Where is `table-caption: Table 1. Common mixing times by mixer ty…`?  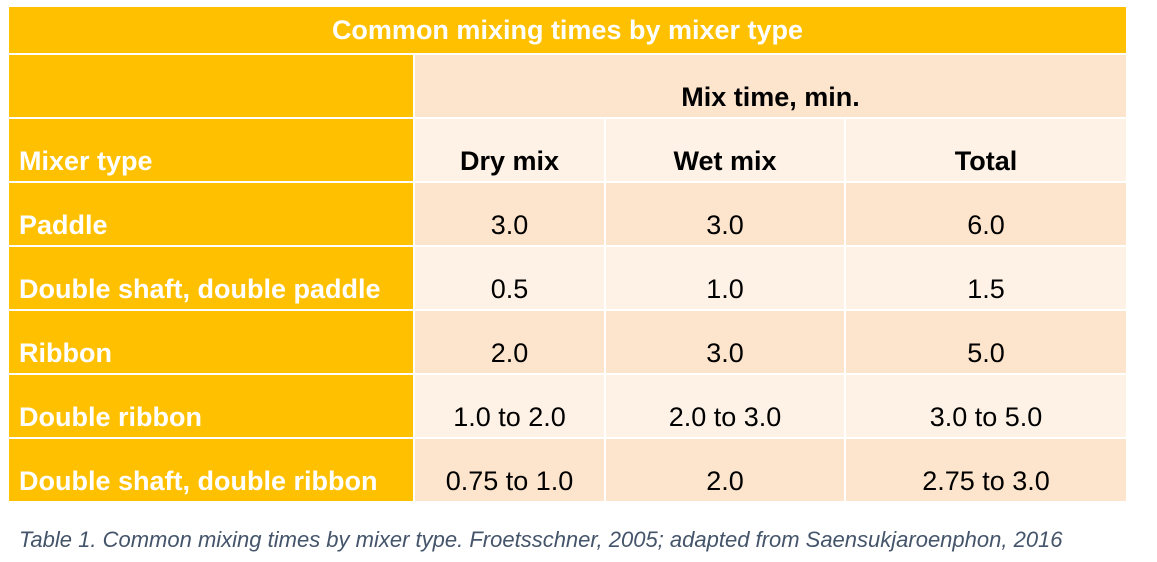 table-caption: Table 1. Common mixing times by mixer ty… is located at coordinates (541, 539).